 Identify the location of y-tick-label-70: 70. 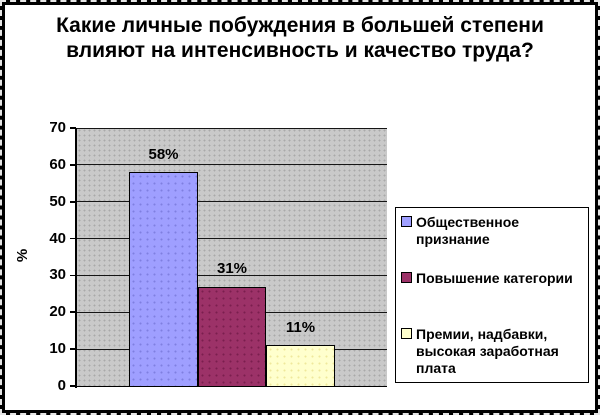
(57, 127).